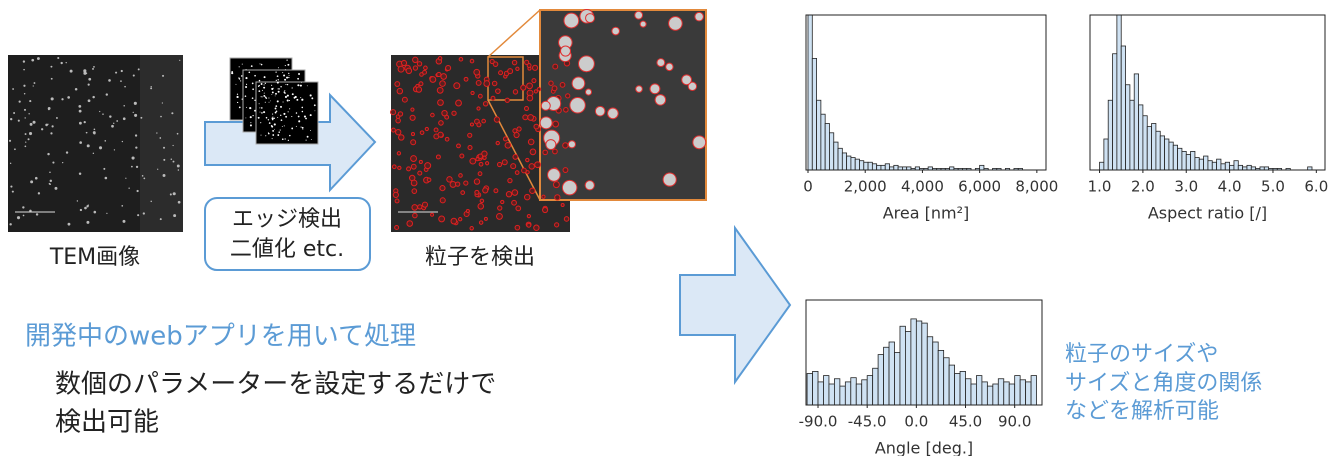 The image size is (1340, 456). Describe the element at coordinates (979, 187) in the screenshot. I see `x-tick-label: 6,000` at that location.